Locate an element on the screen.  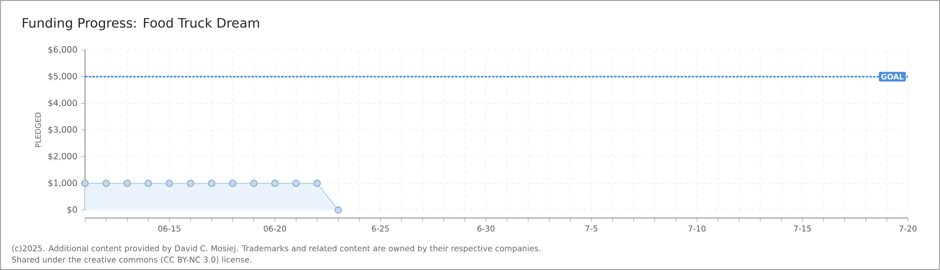
chart-title: Funding Progress: Food Truck Dream is located at coordinates (140, 24).